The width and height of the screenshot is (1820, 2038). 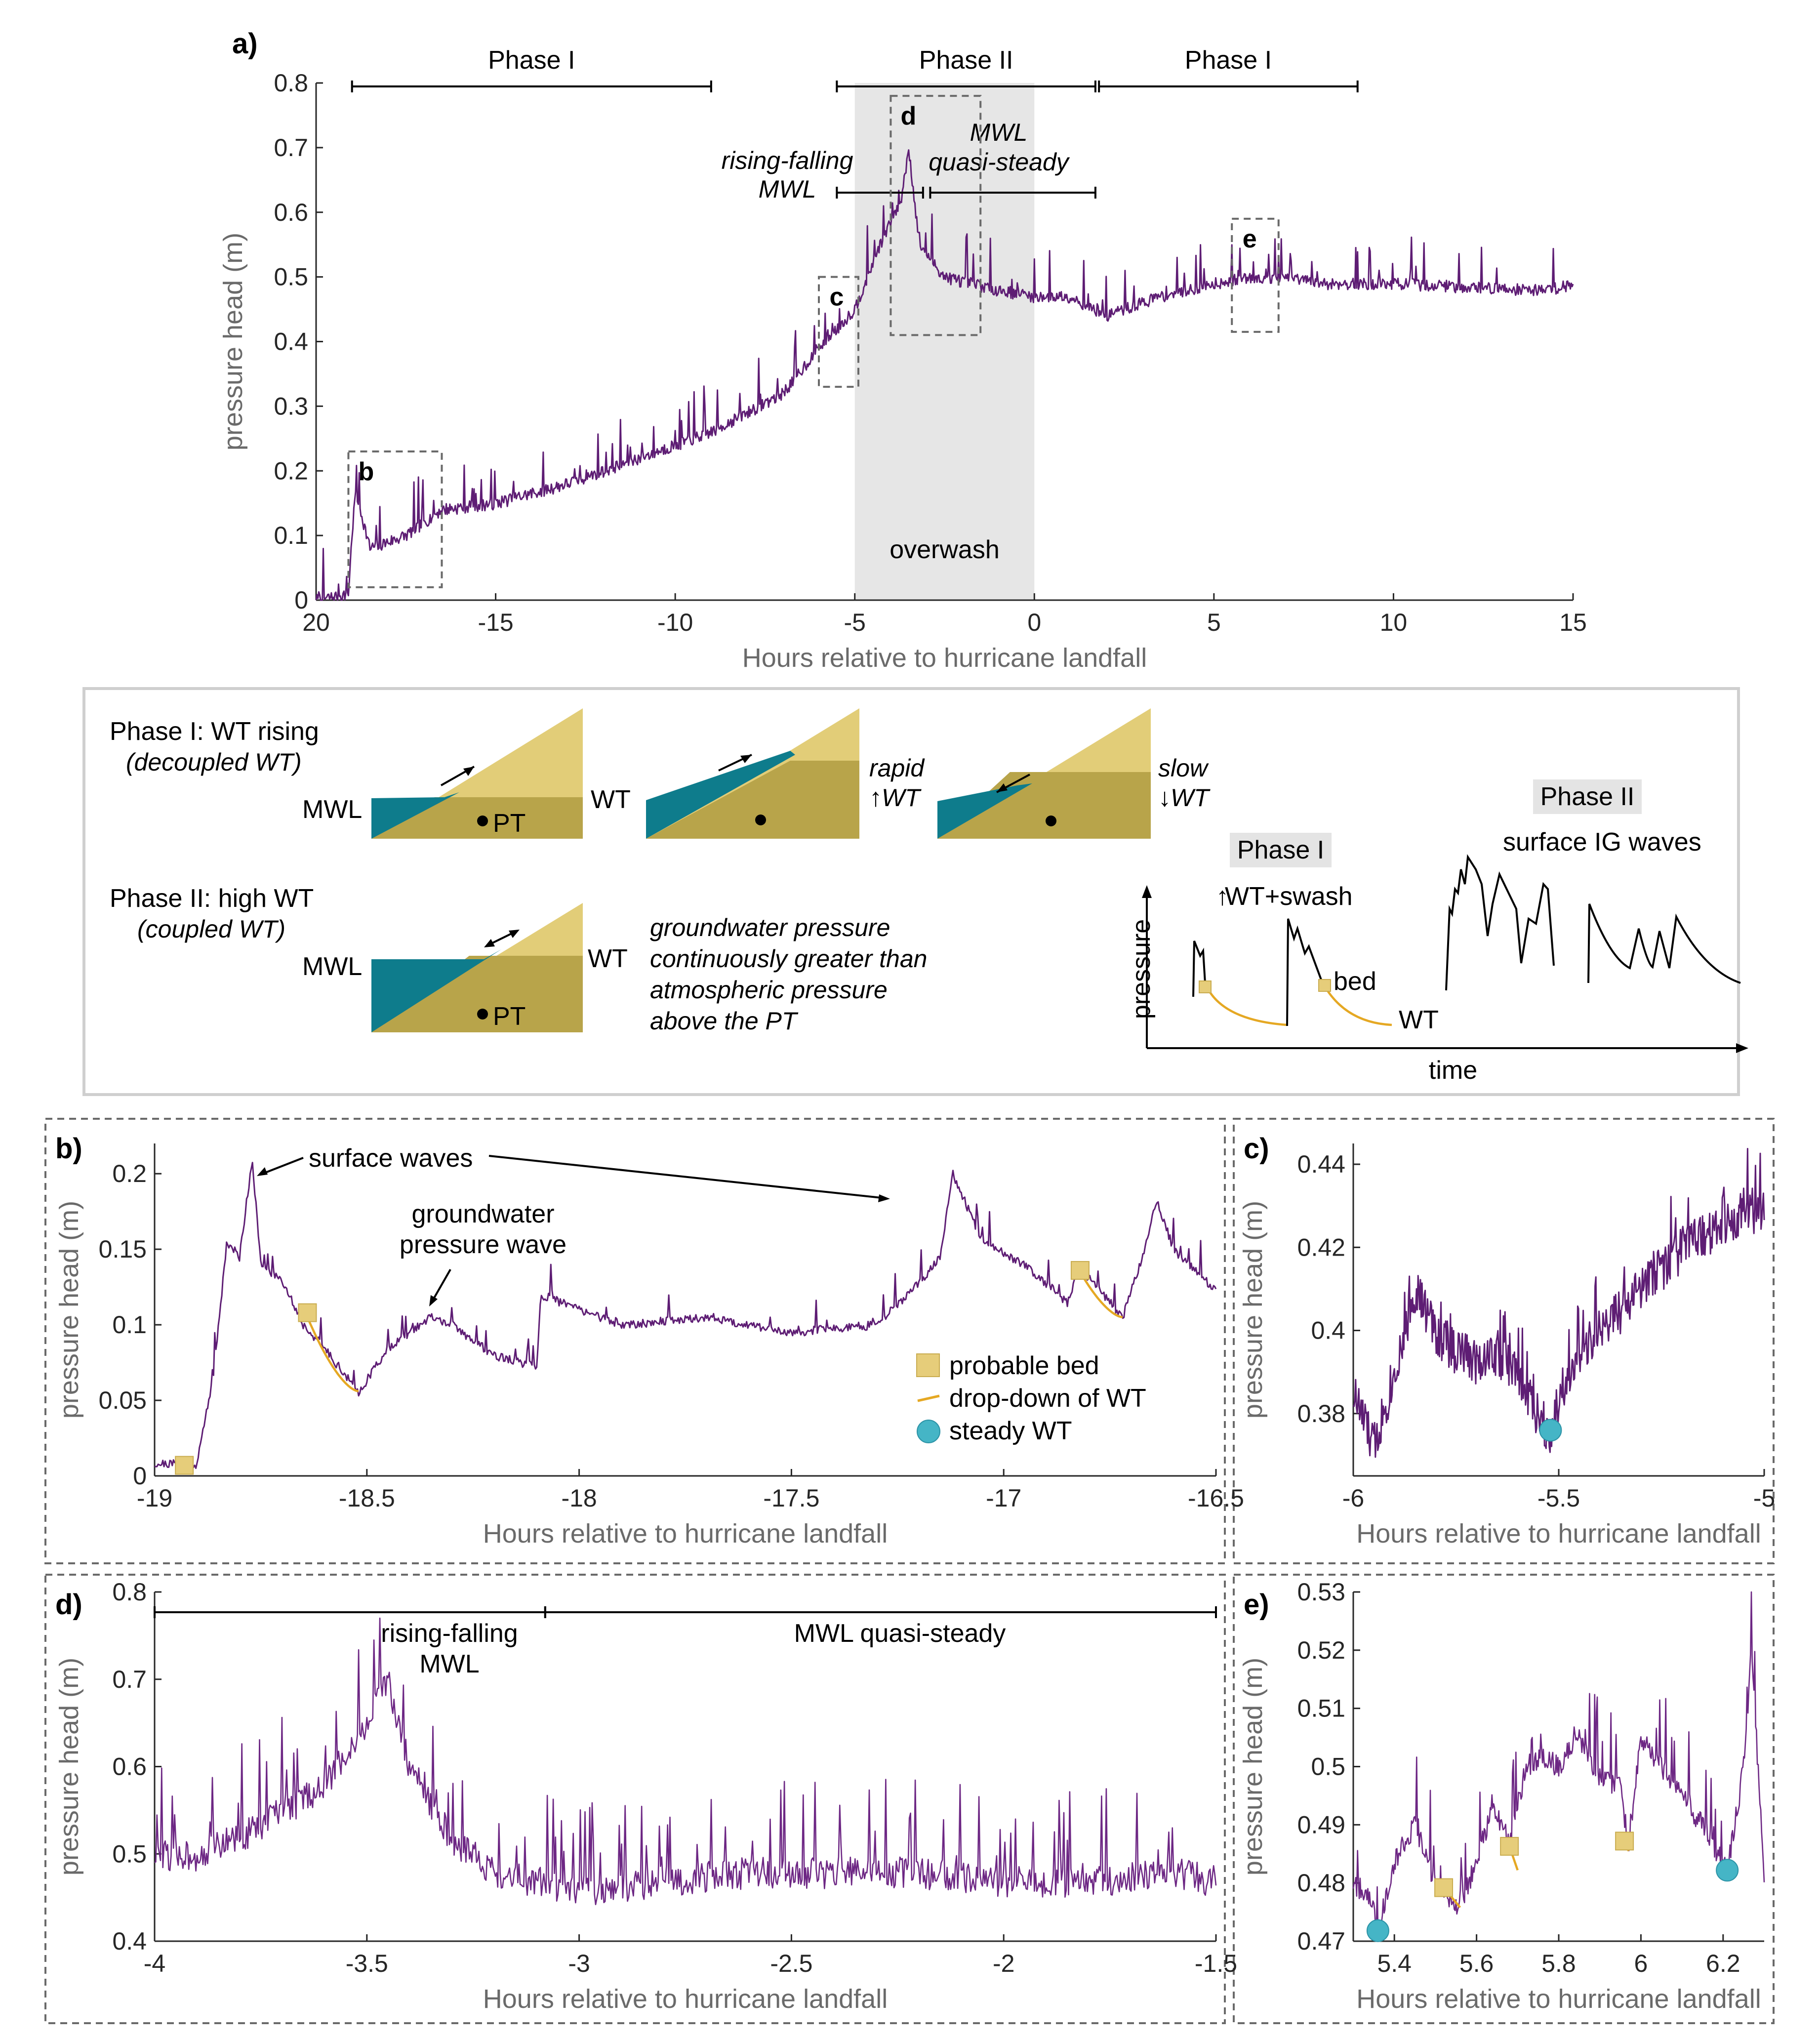 What do you see at coordinates (880, 1612) in the screenshot?
I see `sub-phase-bracket` at bounding box center [880, 1612].